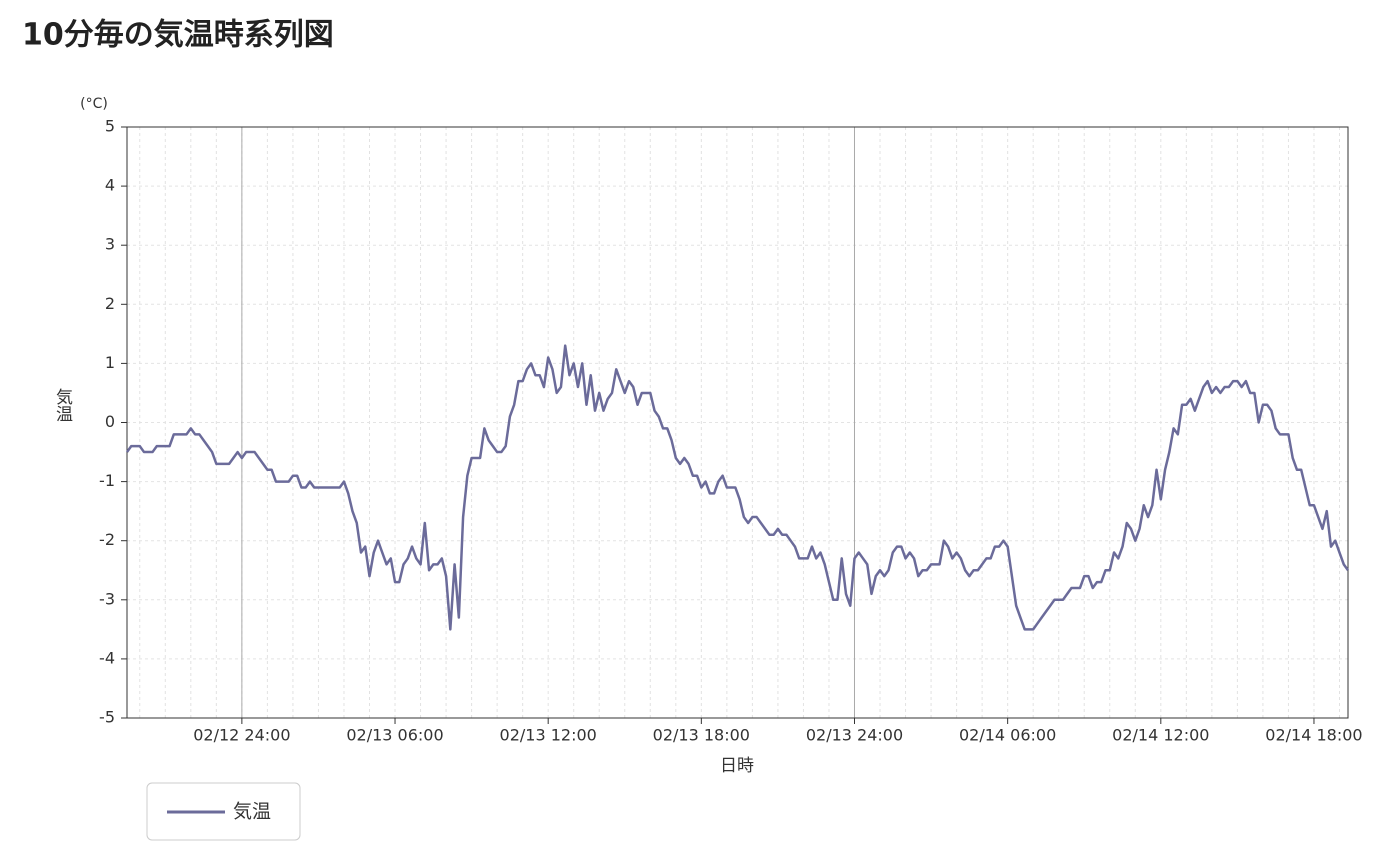 Image resolution: width=1381 pixels, height=862 pixels. I want to click on y-tick-label: -2, so click(107, 539).